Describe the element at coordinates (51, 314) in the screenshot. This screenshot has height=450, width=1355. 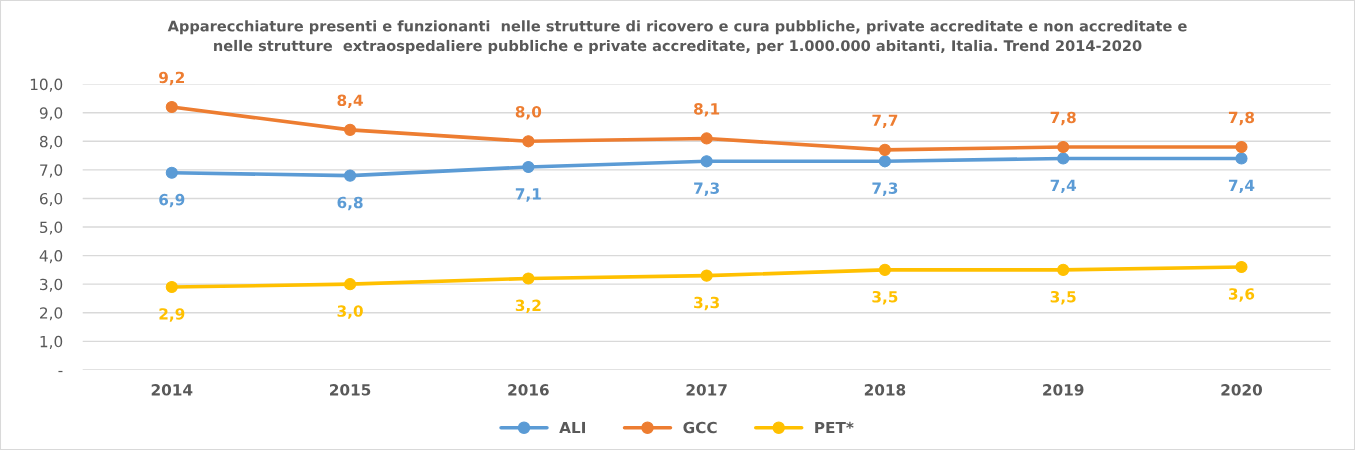
I see `y-tick-label: 2,0` at that location.